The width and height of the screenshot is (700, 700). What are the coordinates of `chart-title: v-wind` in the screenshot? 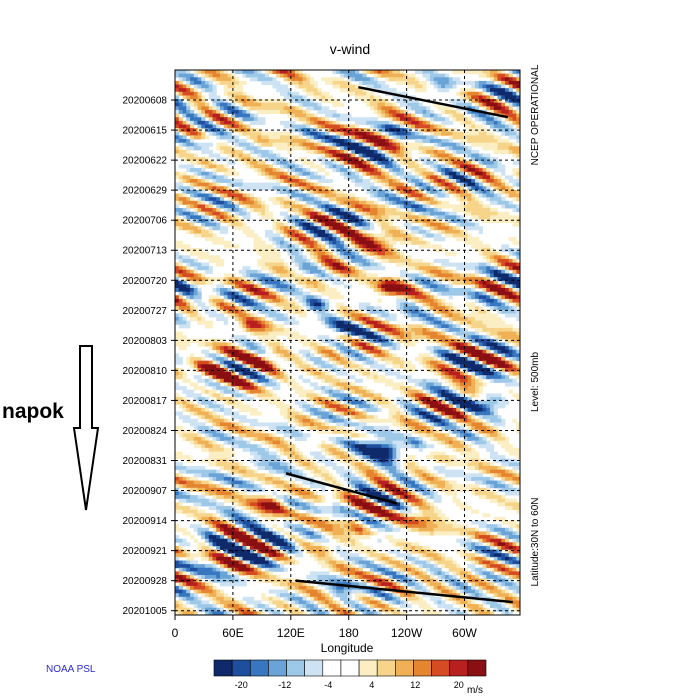 It's located at (350, 49).